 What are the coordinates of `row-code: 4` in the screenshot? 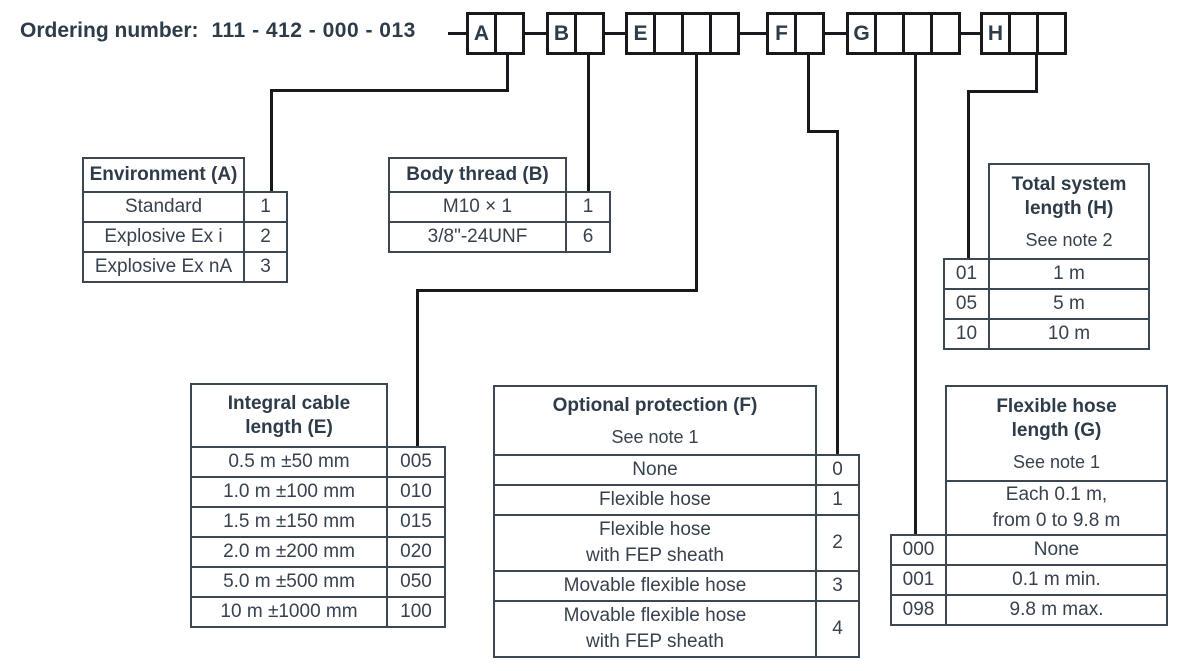 It's located at (837, 629).